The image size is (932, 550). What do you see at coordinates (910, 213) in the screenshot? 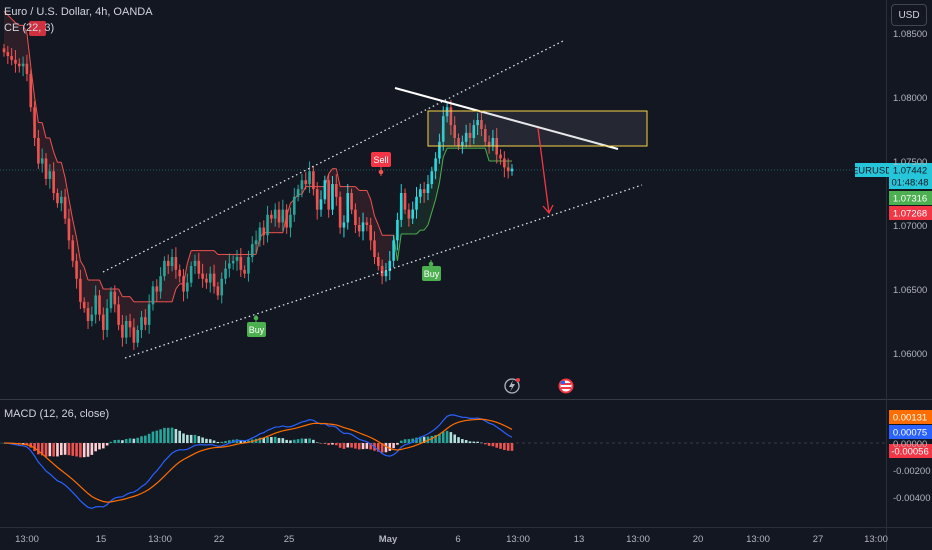
I see `ce-short-stop-tag: 1.07268` at bounding box center [910, 213].